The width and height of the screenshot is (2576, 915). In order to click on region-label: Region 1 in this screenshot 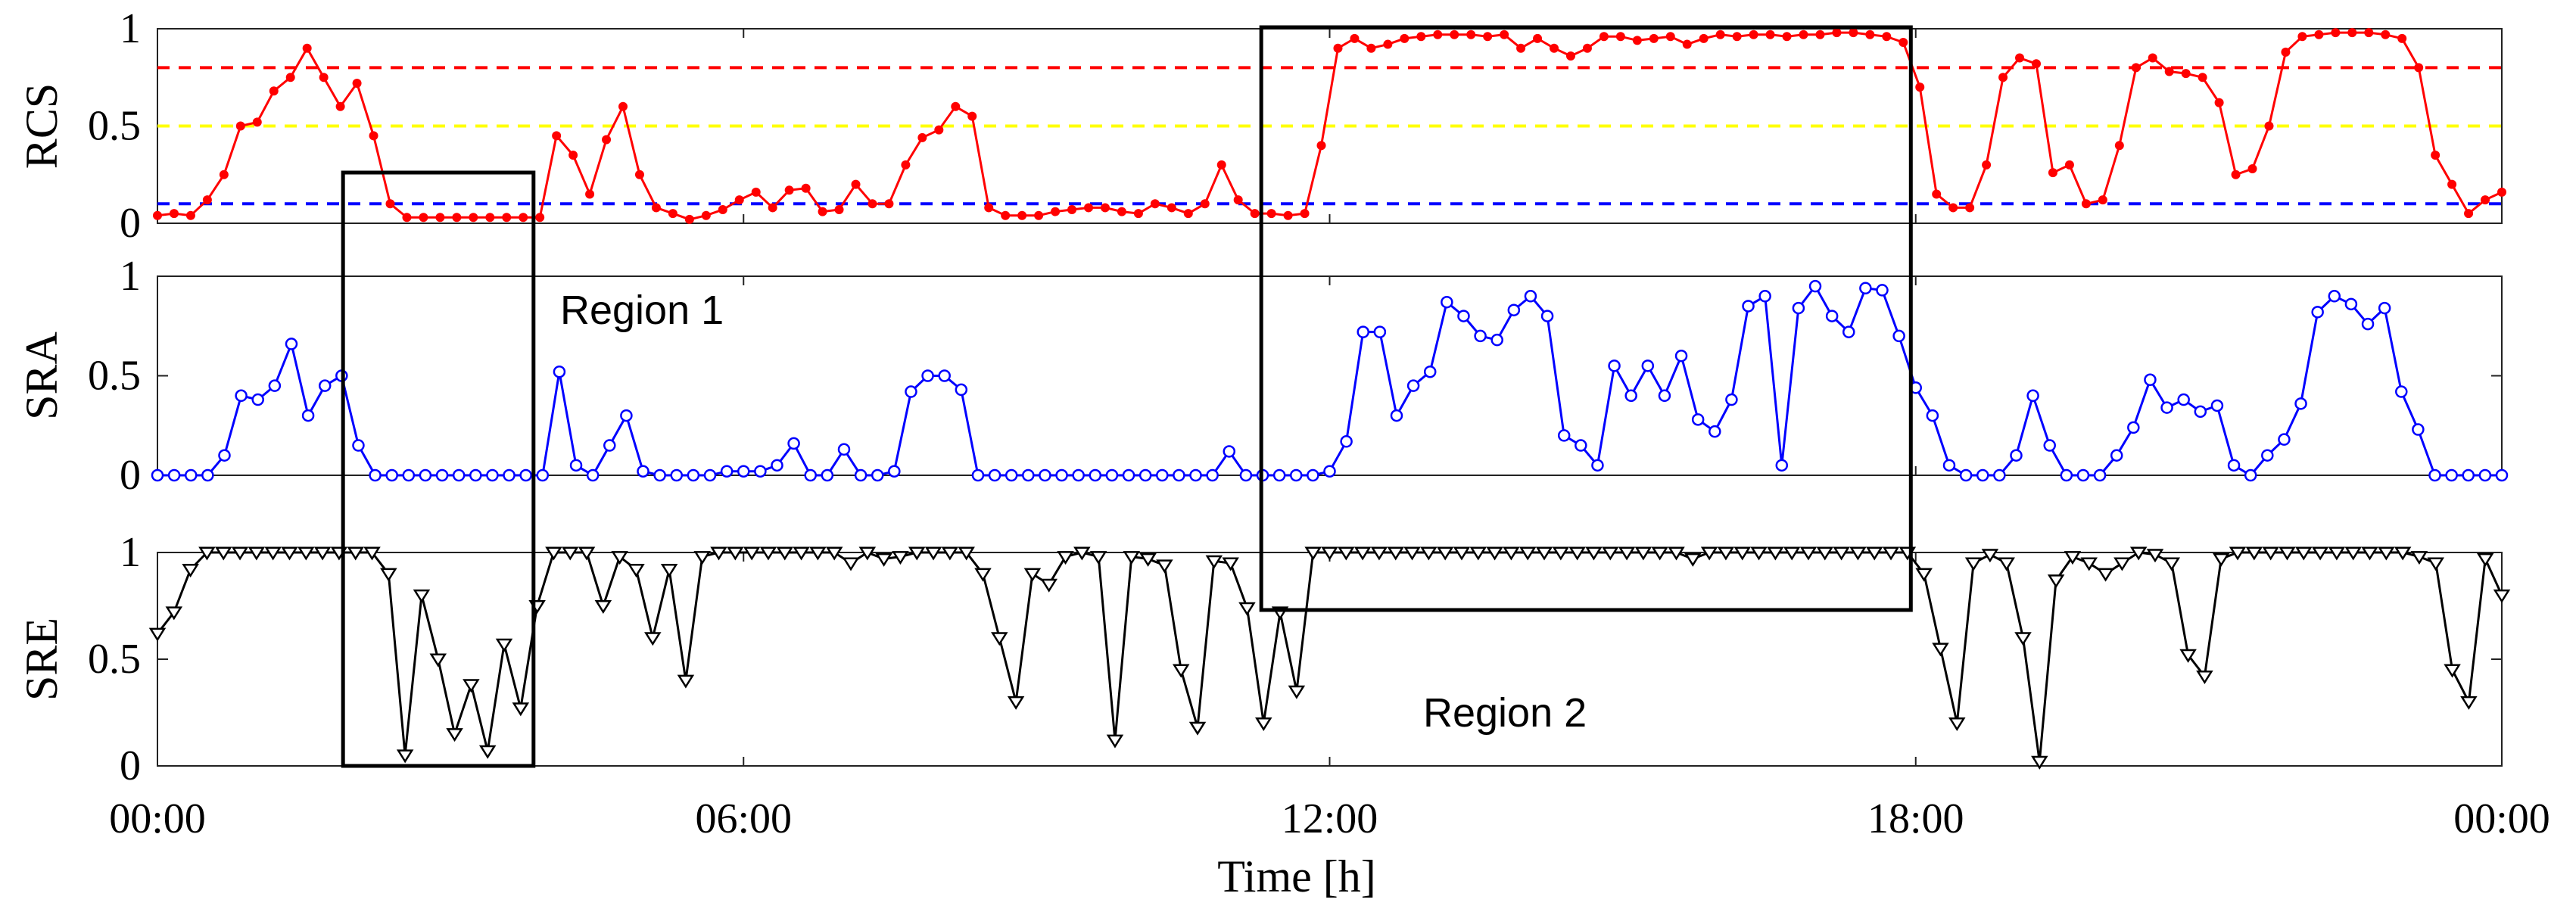, I will do `click(642, 310)`.